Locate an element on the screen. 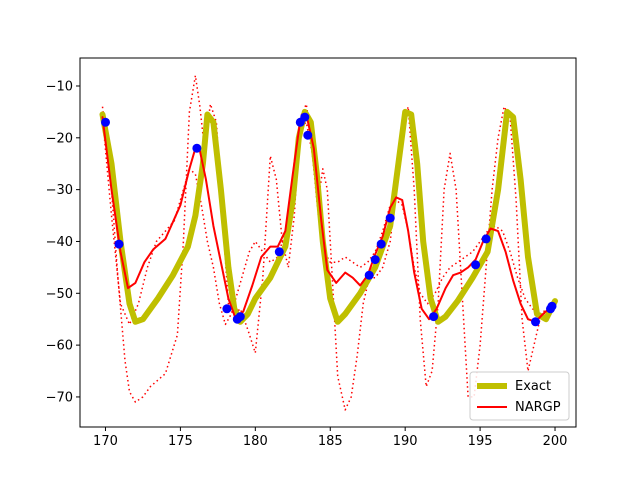 The height and width of the screenshot is (480, 640). x-tick-label: 190 is located at coordinates (405, 441).